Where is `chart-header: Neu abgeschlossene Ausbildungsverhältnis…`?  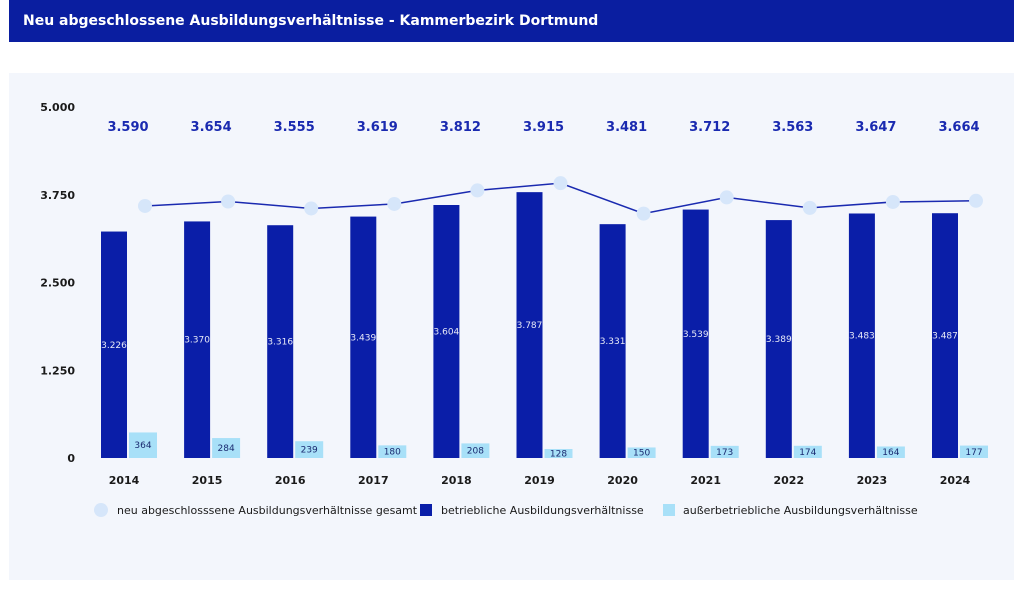 chart-header: Neu abgeschlossene Ausbildungsverhältnis… is located at coordinates (511, 21).